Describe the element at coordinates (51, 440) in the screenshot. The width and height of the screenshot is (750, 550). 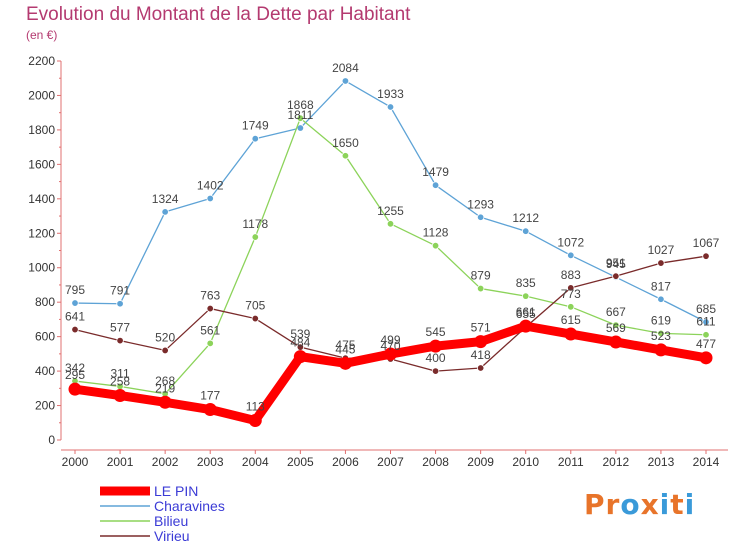
I see `y-tick-label: 0` at that location.